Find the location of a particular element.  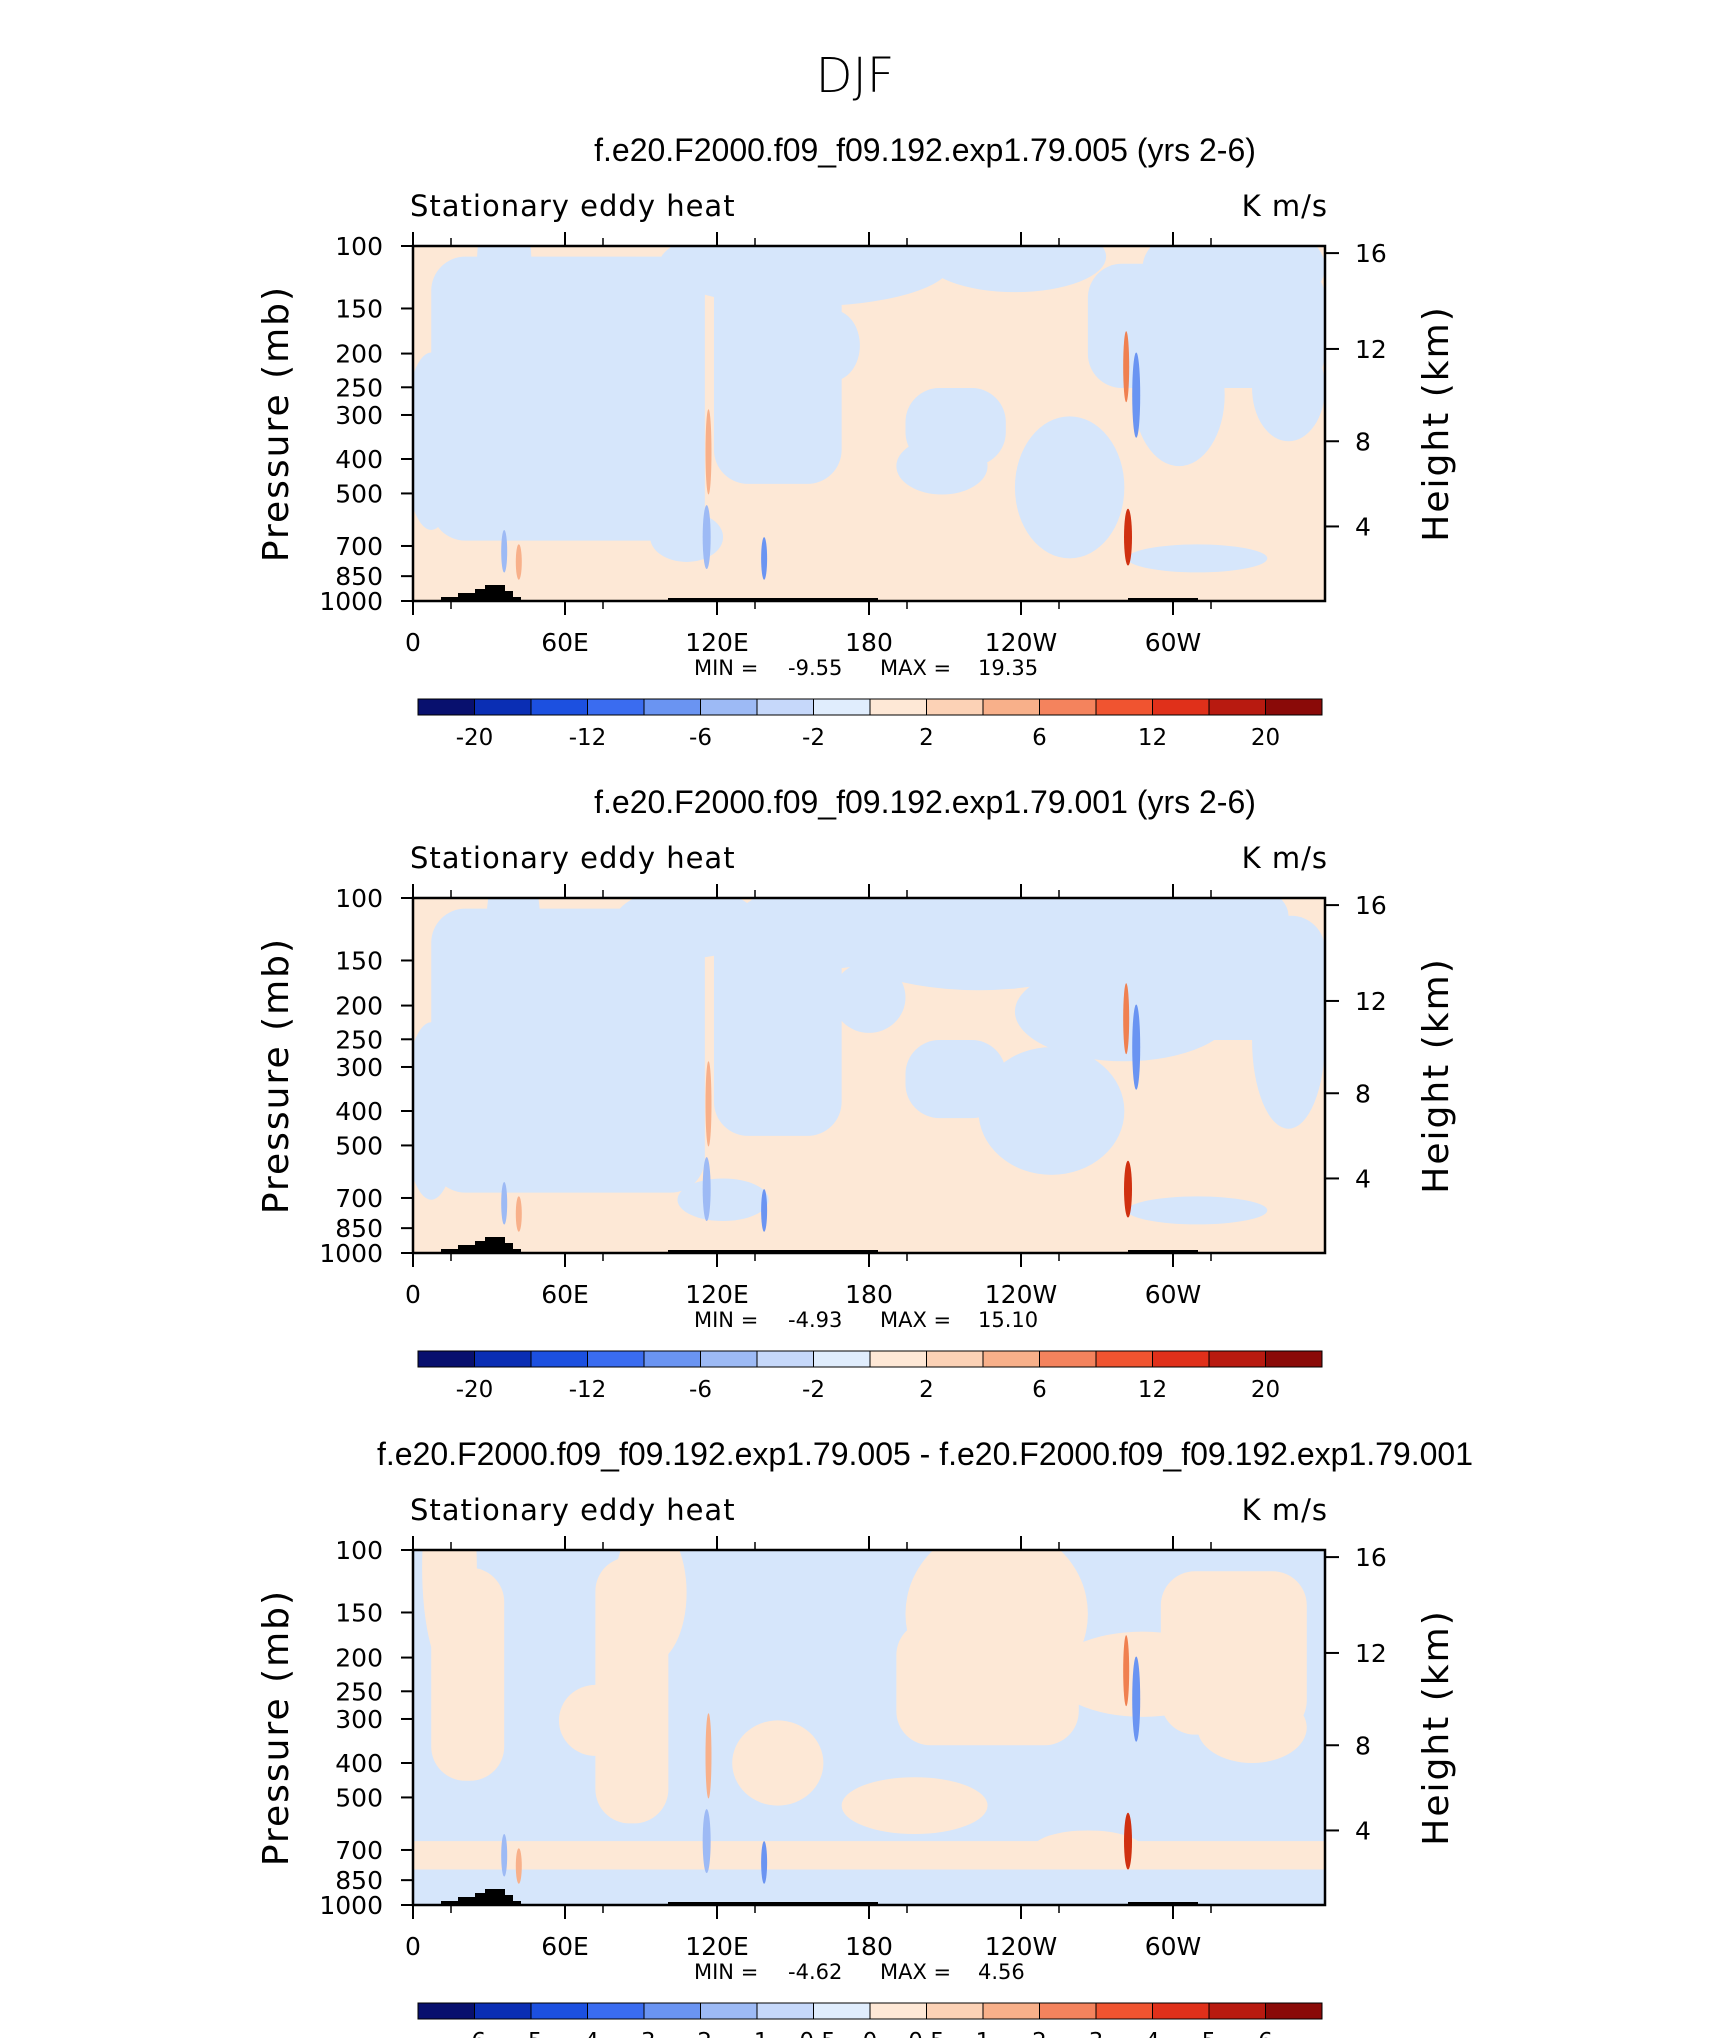

panel-units-label: K m/s is located at coordinates (1285, 858).